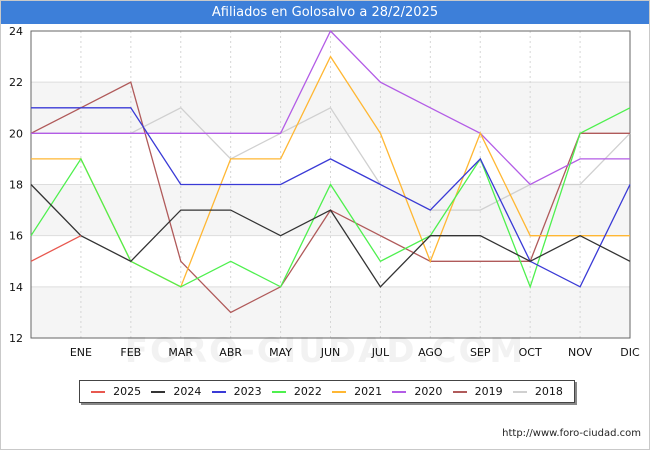 This screenshot has height=450, width=650. I want to click on legend-label: 2020, so click(428, 391).